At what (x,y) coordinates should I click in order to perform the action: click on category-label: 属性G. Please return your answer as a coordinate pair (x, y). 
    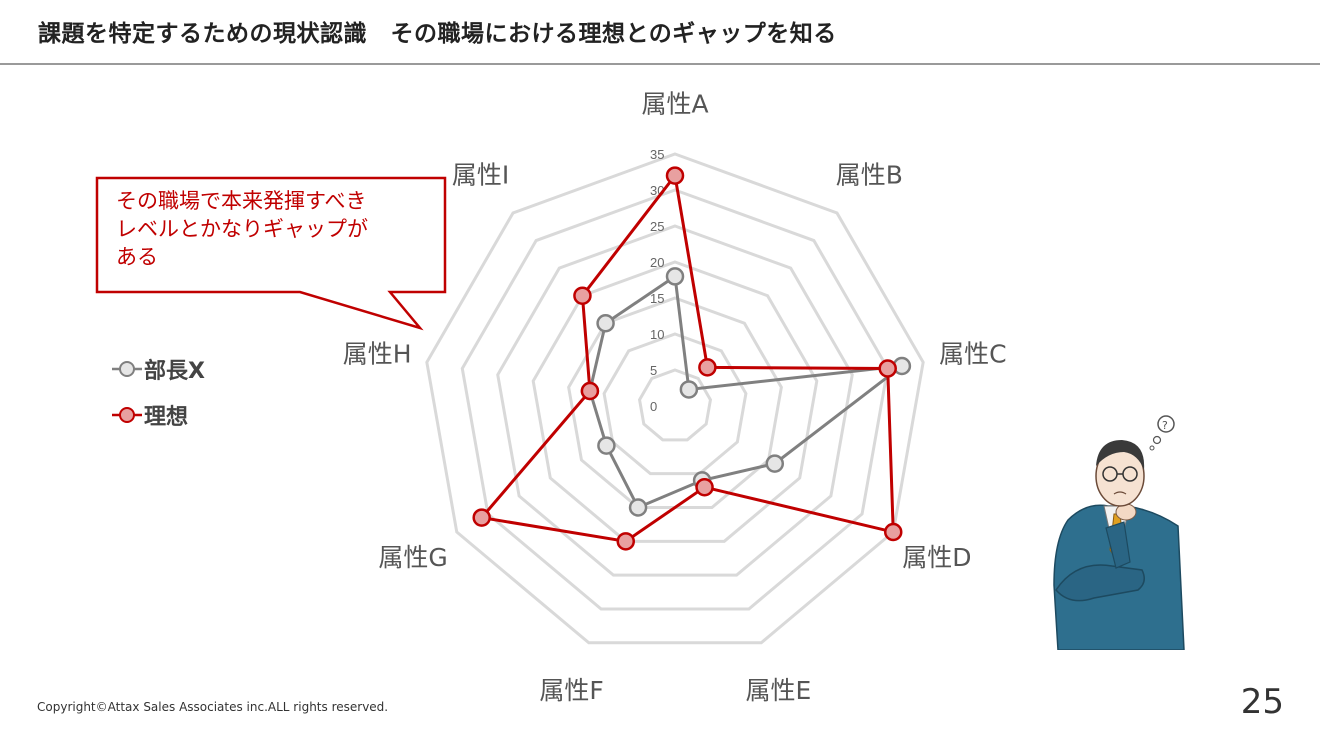
    Looking at the image, I should click on (412, 557).